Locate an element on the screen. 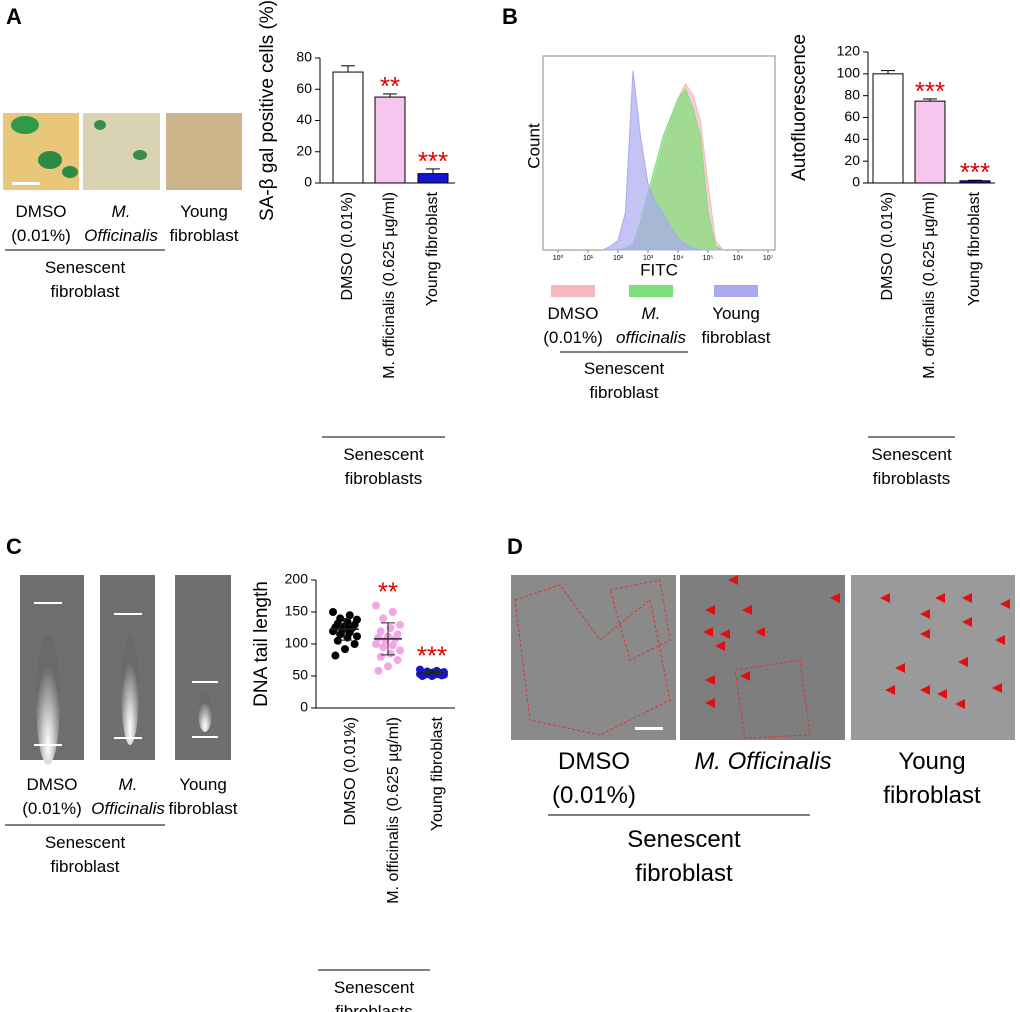  x-tick-label: 10⁷ is located at coordinates (768, 258).